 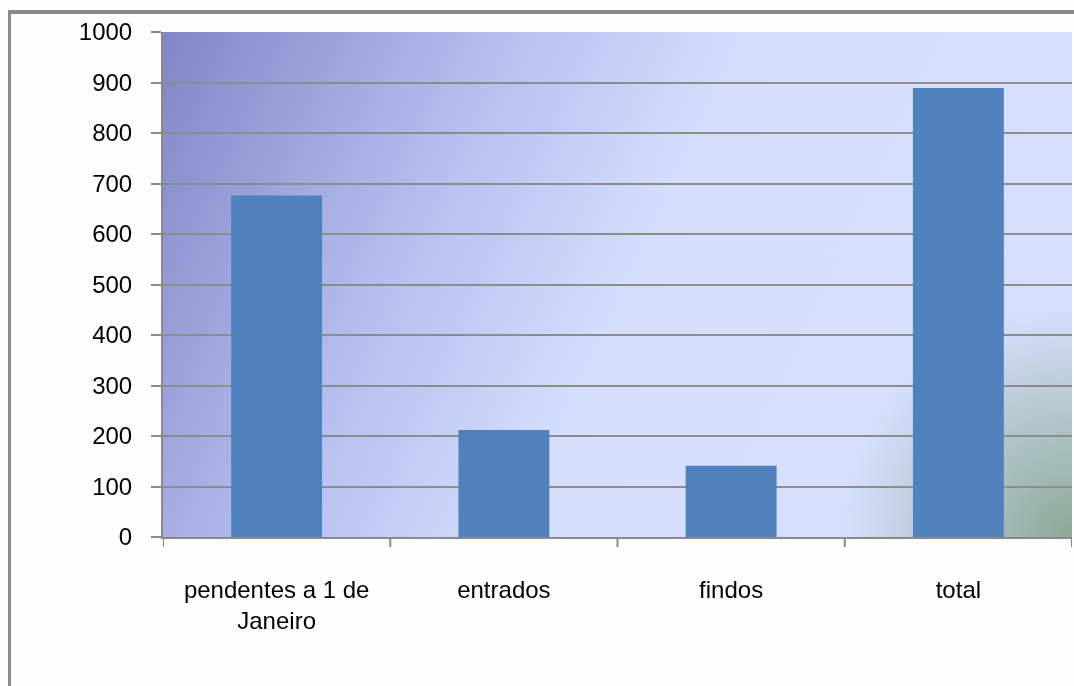 What do you see at coordinates (112, 385) in the screenshot?
I see `y-tick-label: 300` at bounding box center [112, 385].